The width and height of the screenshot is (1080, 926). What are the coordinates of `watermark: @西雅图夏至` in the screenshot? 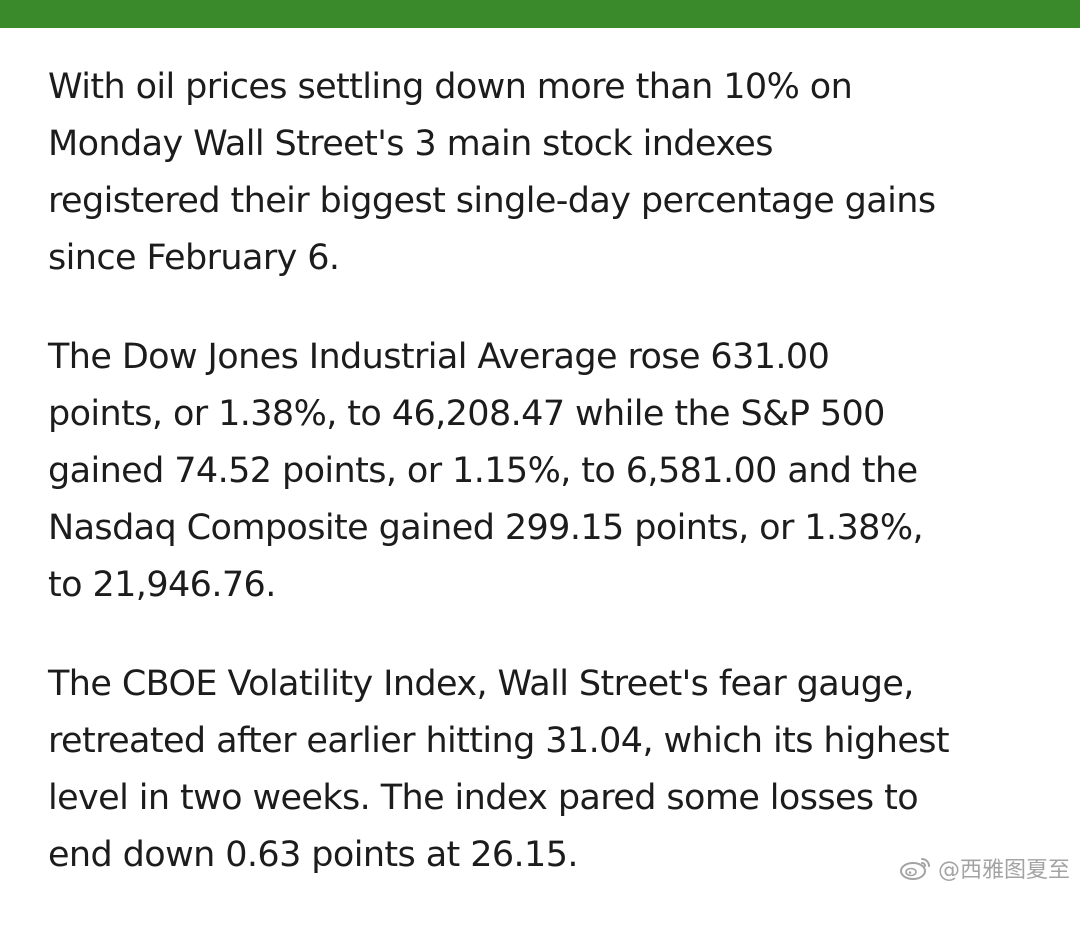 It's located at (984, 868).